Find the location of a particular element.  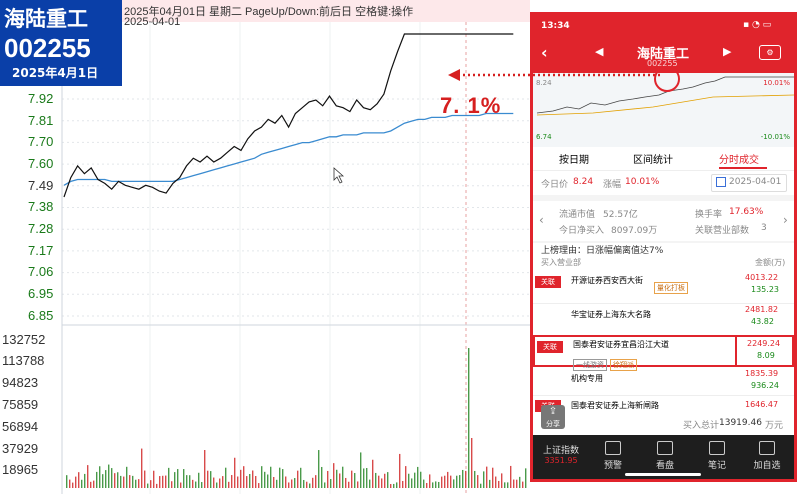

tab-underline is located at coordinates (743, 168).